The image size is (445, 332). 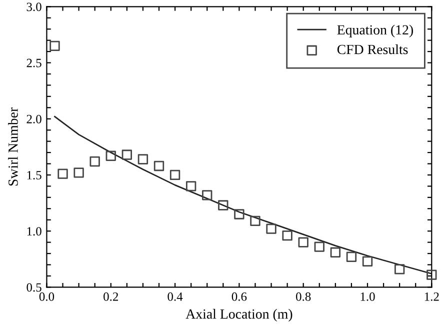 I want to click on x-tick-label: 1.0, so click(x=367, y=296).